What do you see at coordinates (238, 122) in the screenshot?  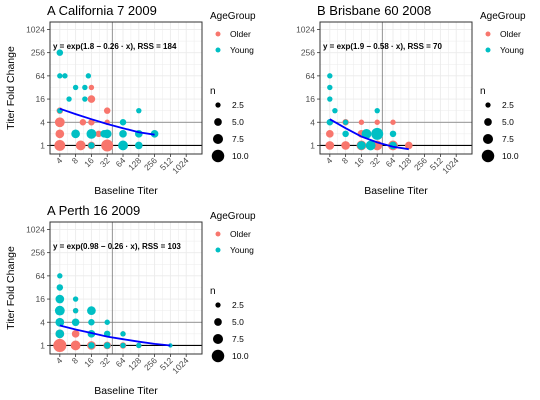 I see `legend-size-label: 5.0` at bounding box center [238, 122].